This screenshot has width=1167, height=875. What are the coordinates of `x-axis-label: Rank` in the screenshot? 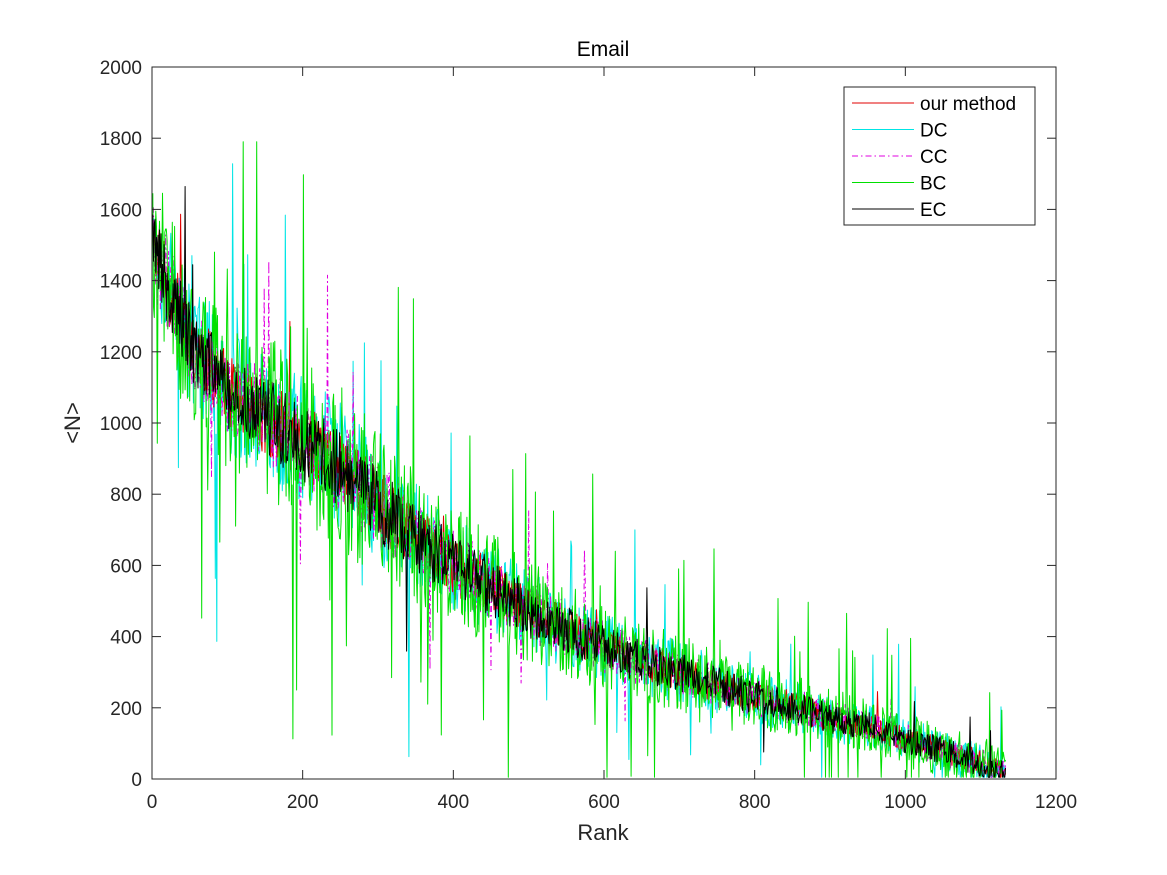 It's located at (603, 832).